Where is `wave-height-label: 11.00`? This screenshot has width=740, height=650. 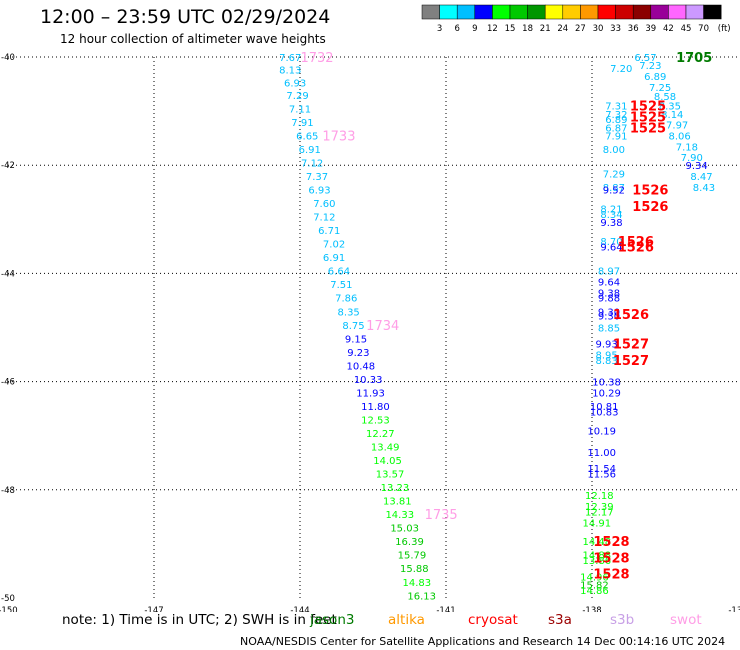
wave-height-label: 11.00 is located at coordinates (601, 453).